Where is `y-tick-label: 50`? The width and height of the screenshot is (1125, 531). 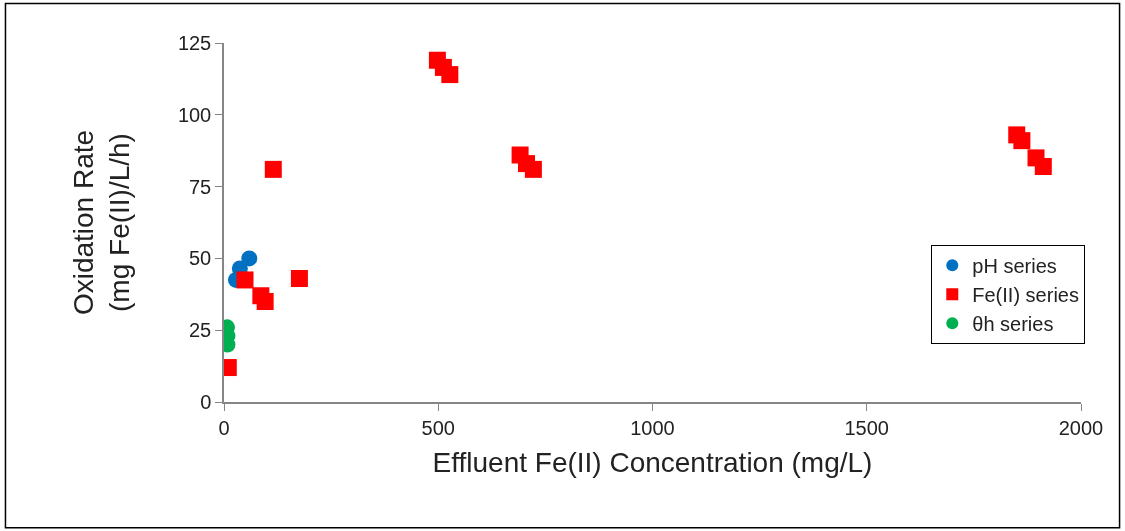
y-tick-label: 50 is located at coordinates (200, 258).